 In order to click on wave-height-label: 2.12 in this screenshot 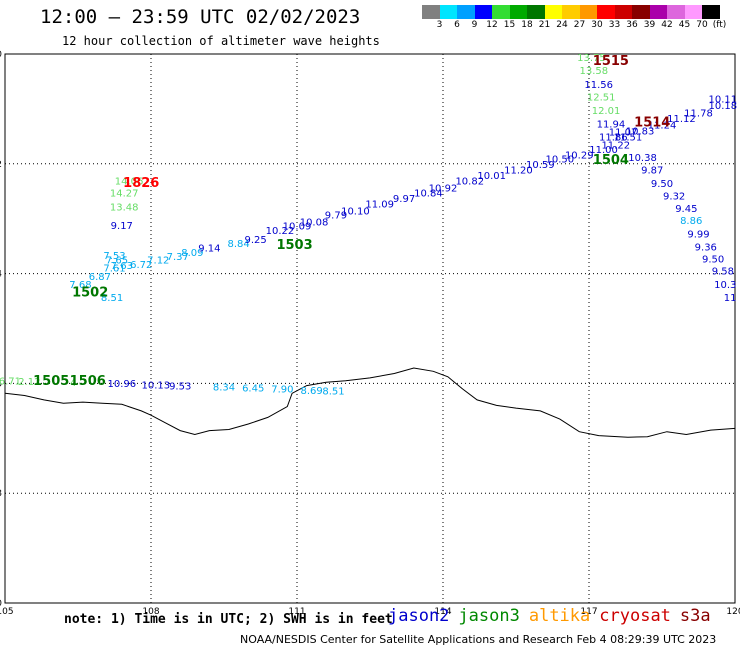, I will do `click(29, 382)`.